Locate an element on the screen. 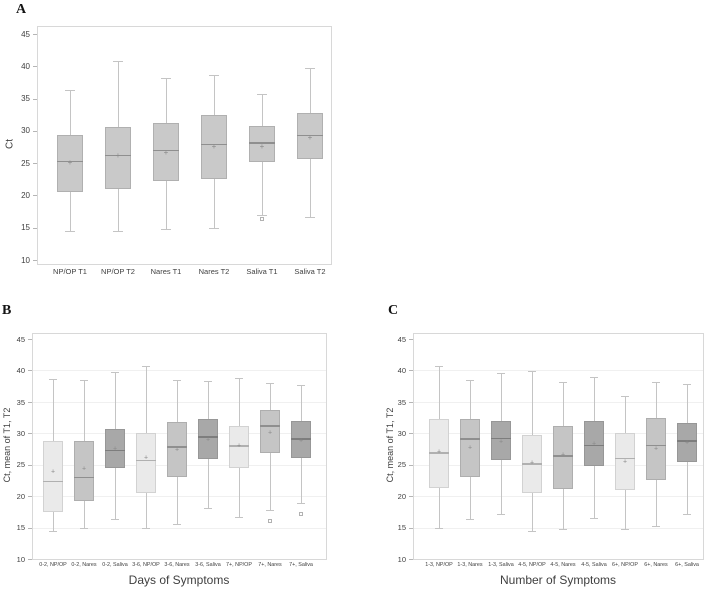 This screenshot has height=591, width=712. x-category-label: 0-2, Nares is located at coordinates (84, 565).